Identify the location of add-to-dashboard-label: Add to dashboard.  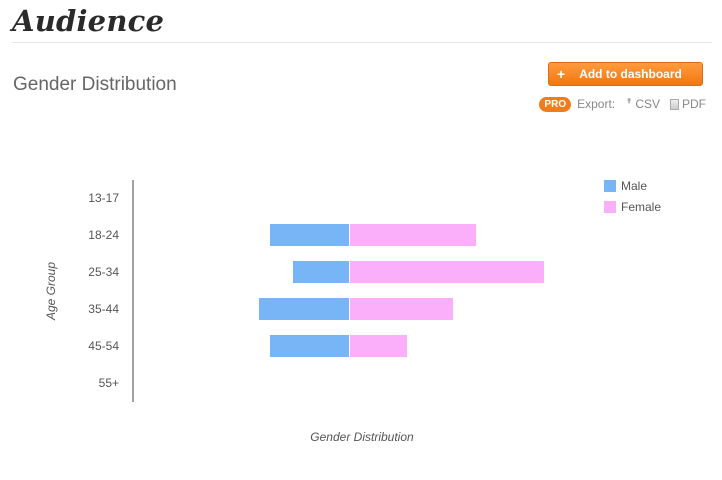
(630, 74).